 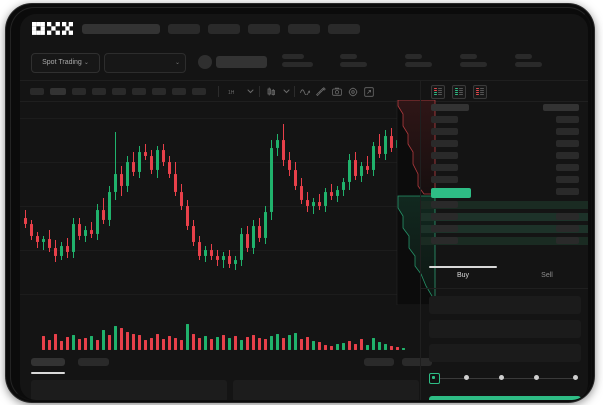 What do you see at coordinates (353, 91) in the screenshot?
I see `gear-icon` at bounding box center [353, 91].